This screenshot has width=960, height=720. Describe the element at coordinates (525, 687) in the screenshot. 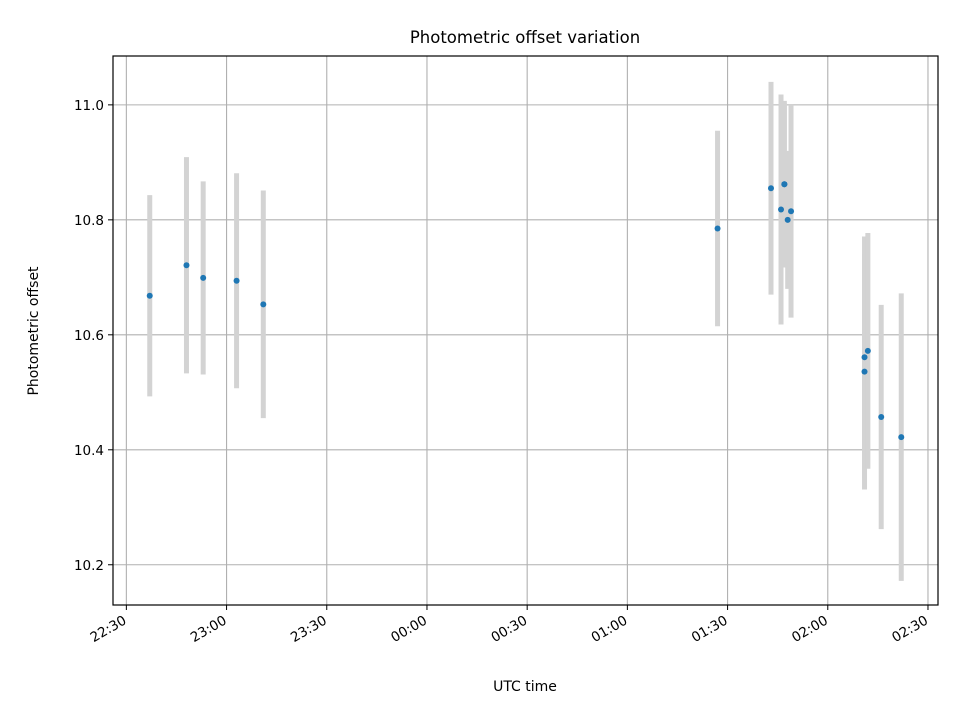

I see `x-axis-label: UTC time` at that location.